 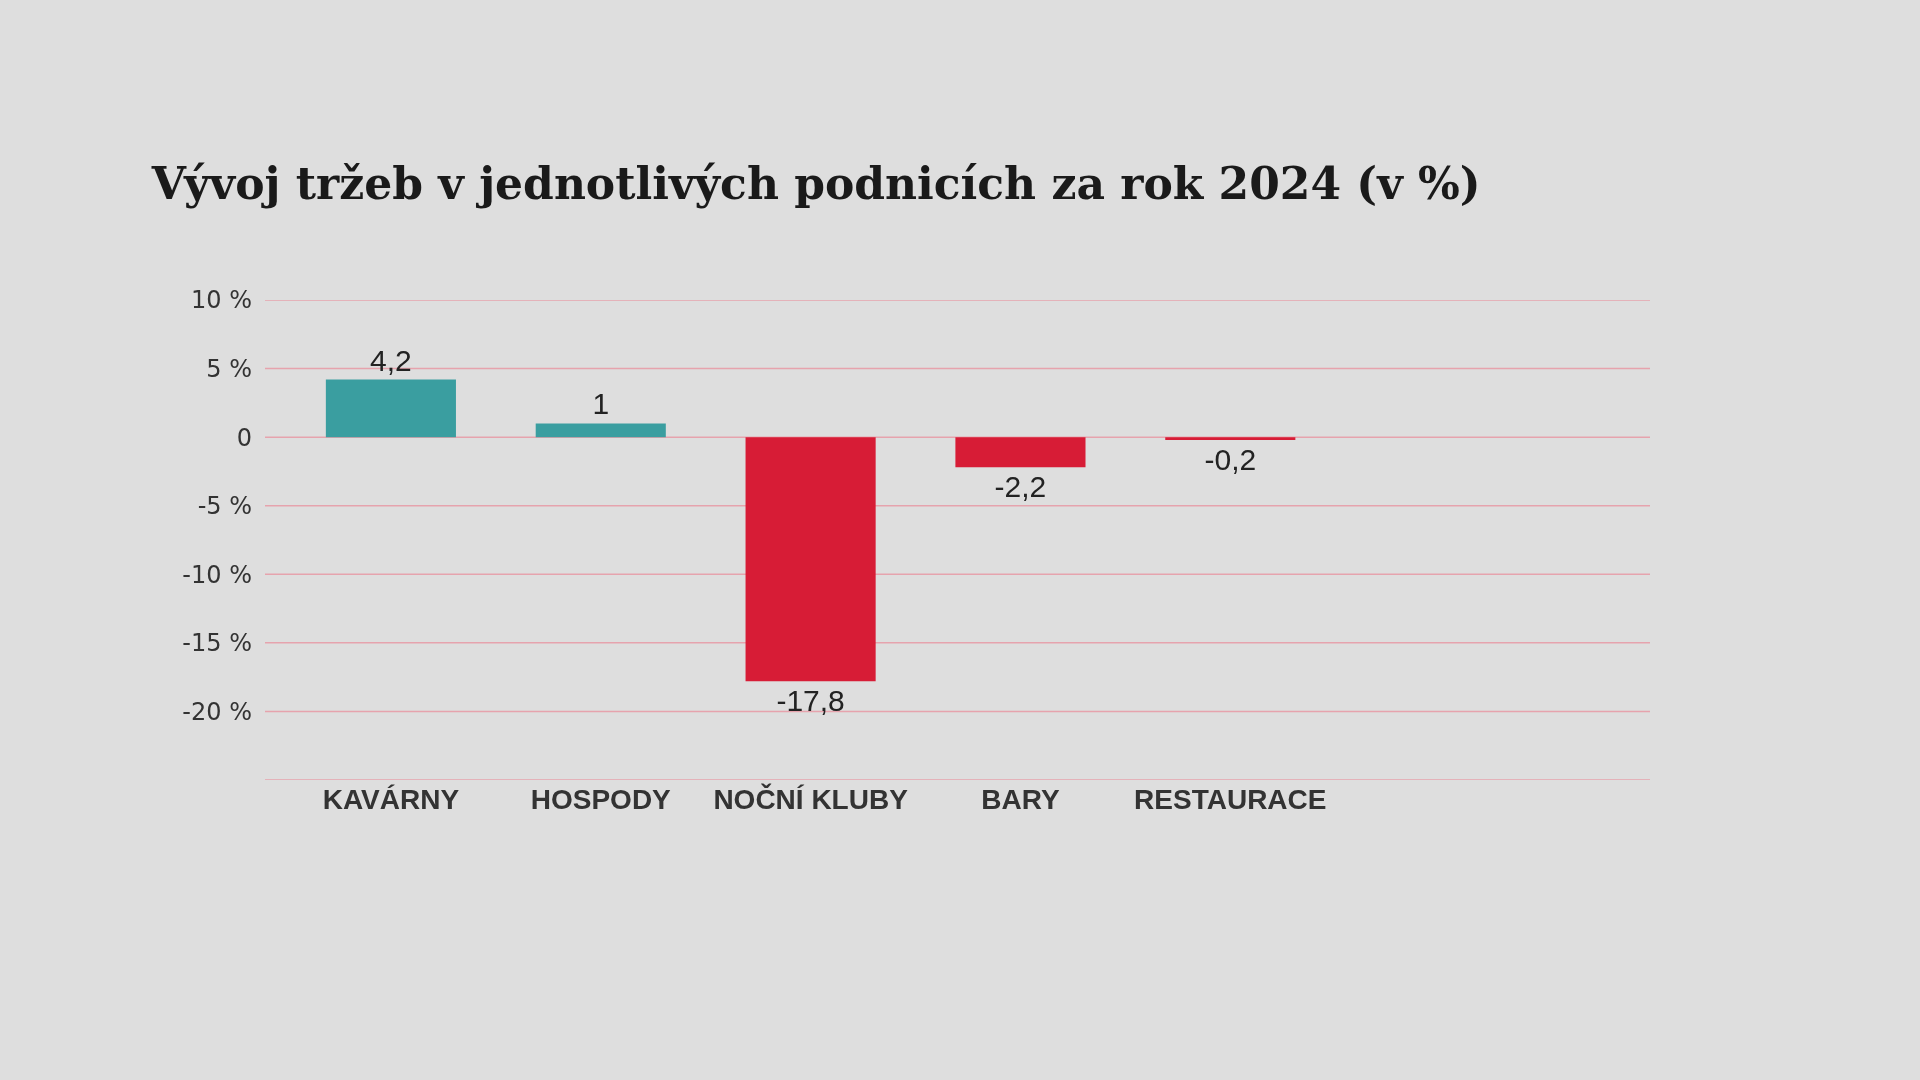 What do you see at coordinates (601, 404) in the screenshot?
I see `data-label: 1` at bounding box center [601, 404].